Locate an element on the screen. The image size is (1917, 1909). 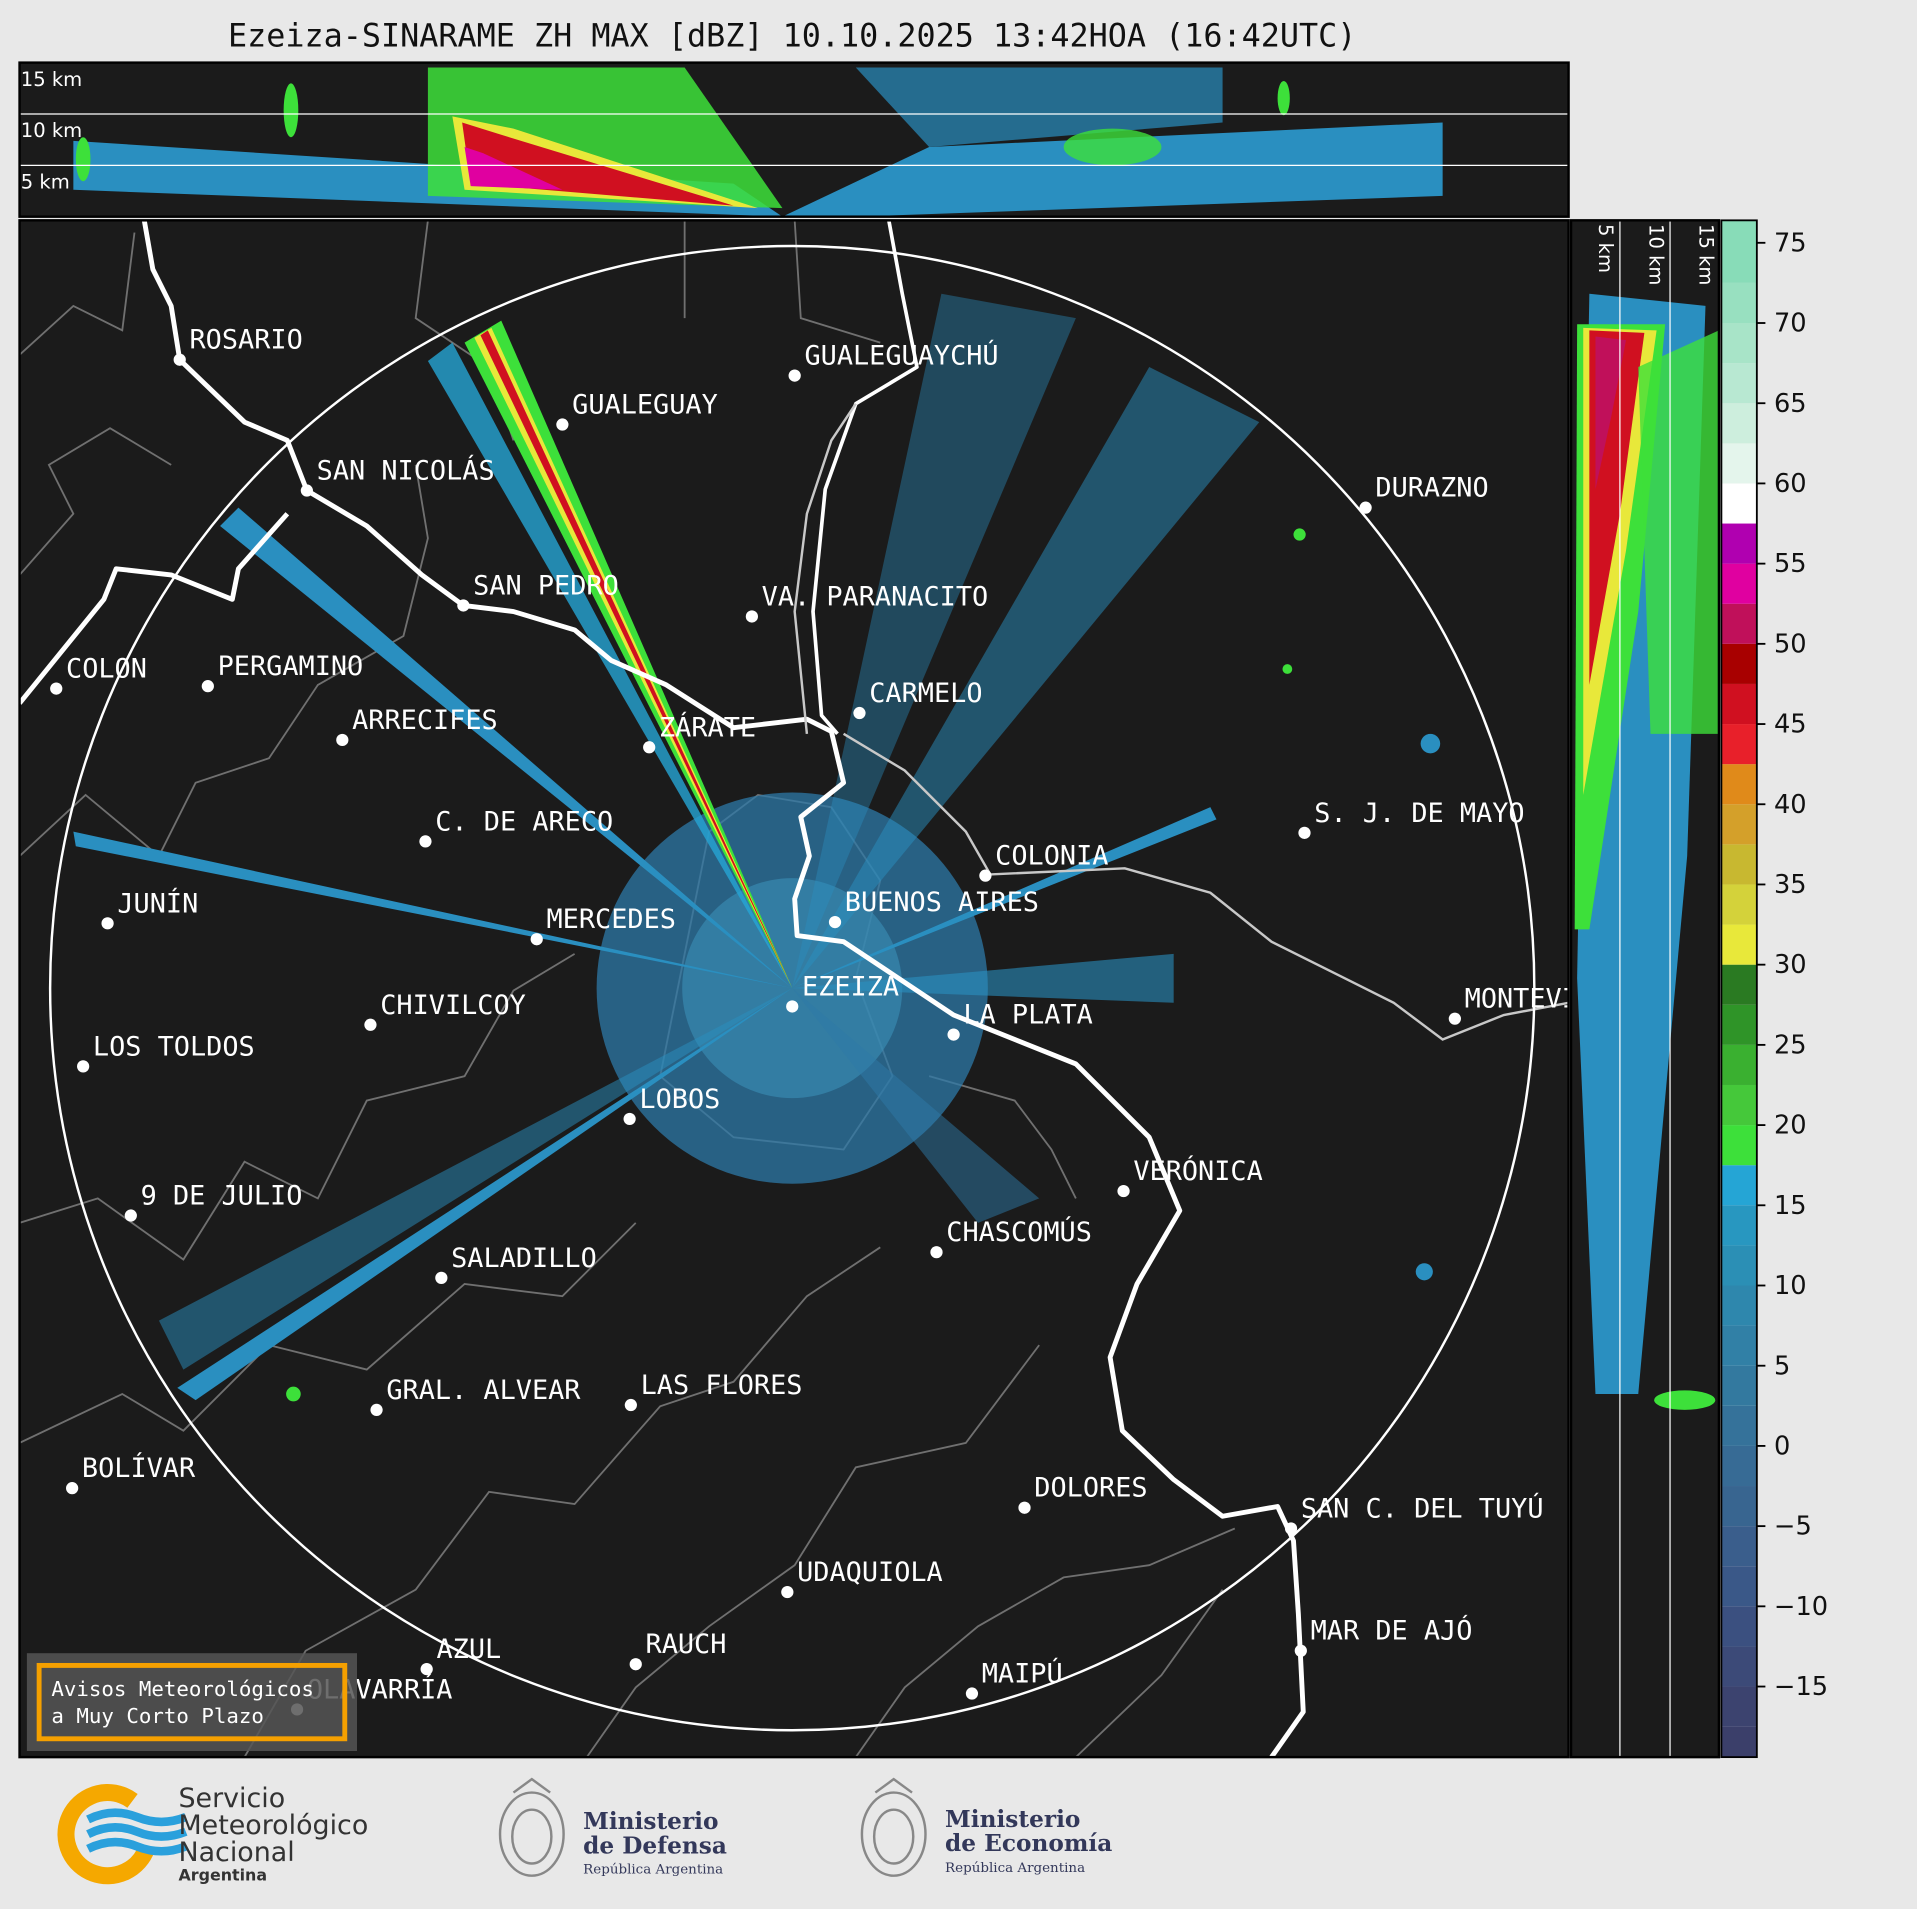
city-label: UDAQUIOLA is located at coordinates (870, 1572).